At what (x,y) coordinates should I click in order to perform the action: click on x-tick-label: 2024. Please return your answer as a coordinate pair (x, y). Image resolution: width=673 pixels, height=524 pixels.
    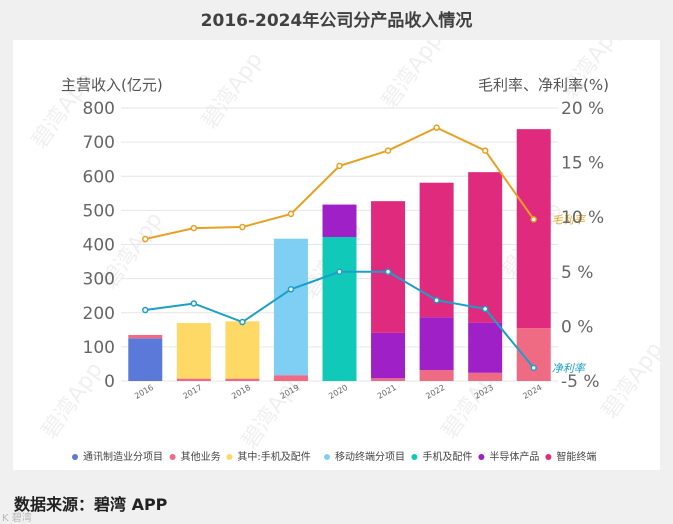
    Looking at the image, I should click on (532, 392).